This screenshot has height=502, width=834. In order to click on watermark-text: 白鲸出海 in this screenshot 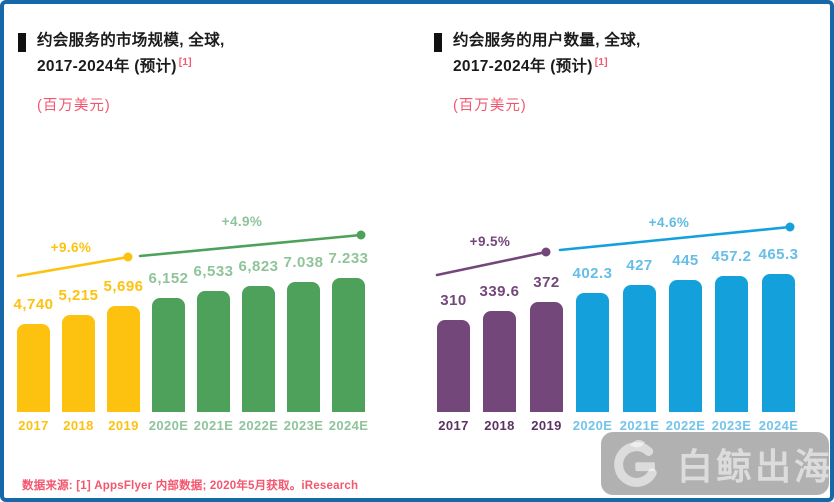, I will do `click(755, 466)`.